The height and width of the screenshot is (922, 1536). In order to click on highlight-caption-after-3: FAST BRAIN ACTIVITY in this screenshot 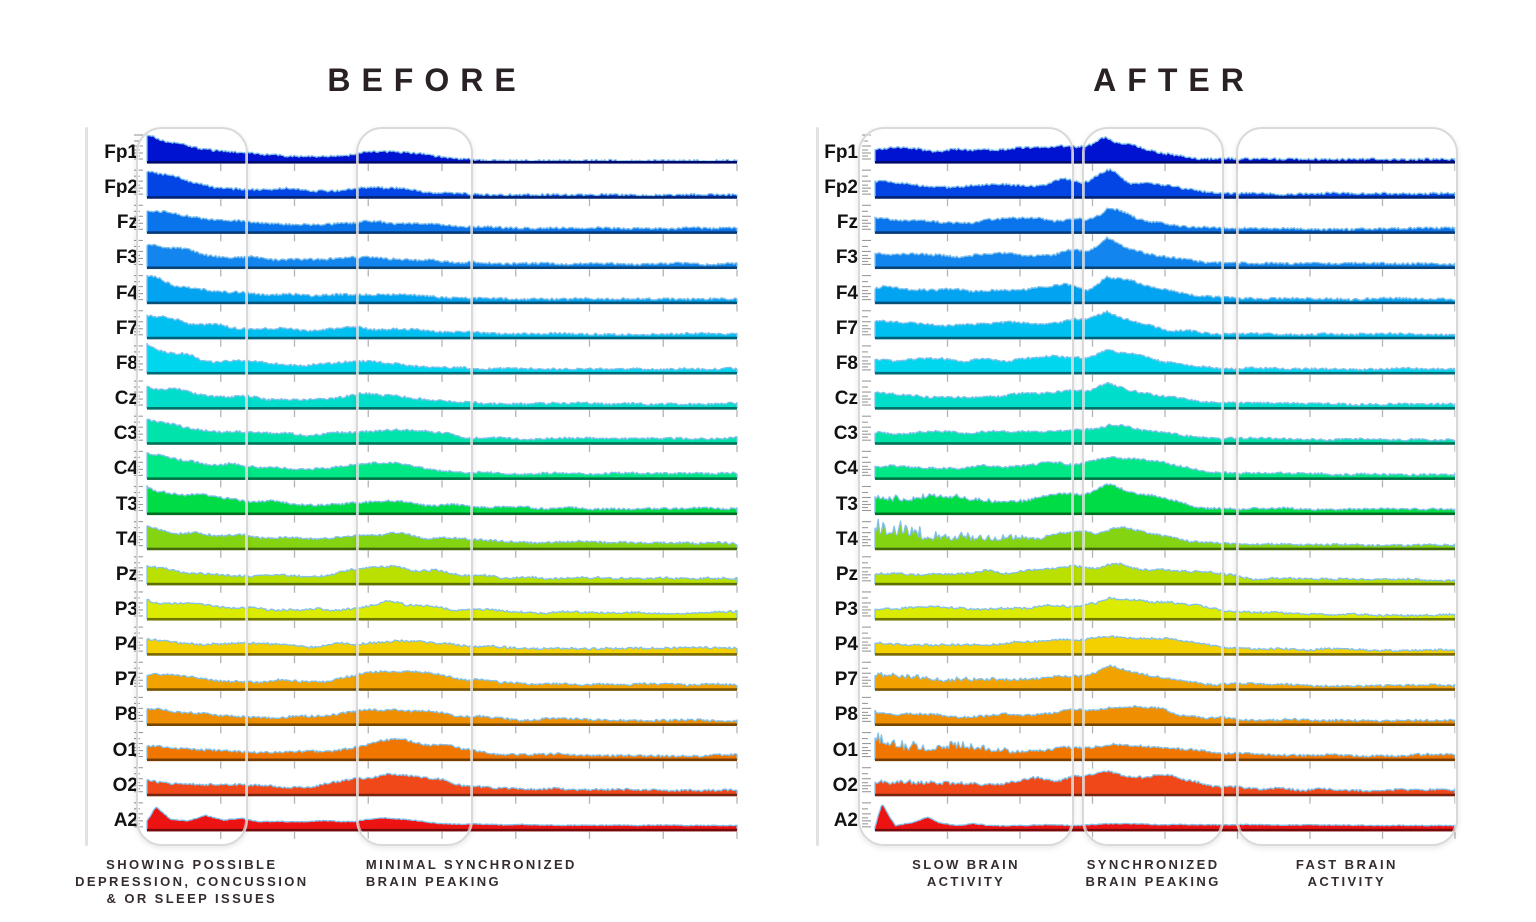, I will do `click(1347, 873)`.